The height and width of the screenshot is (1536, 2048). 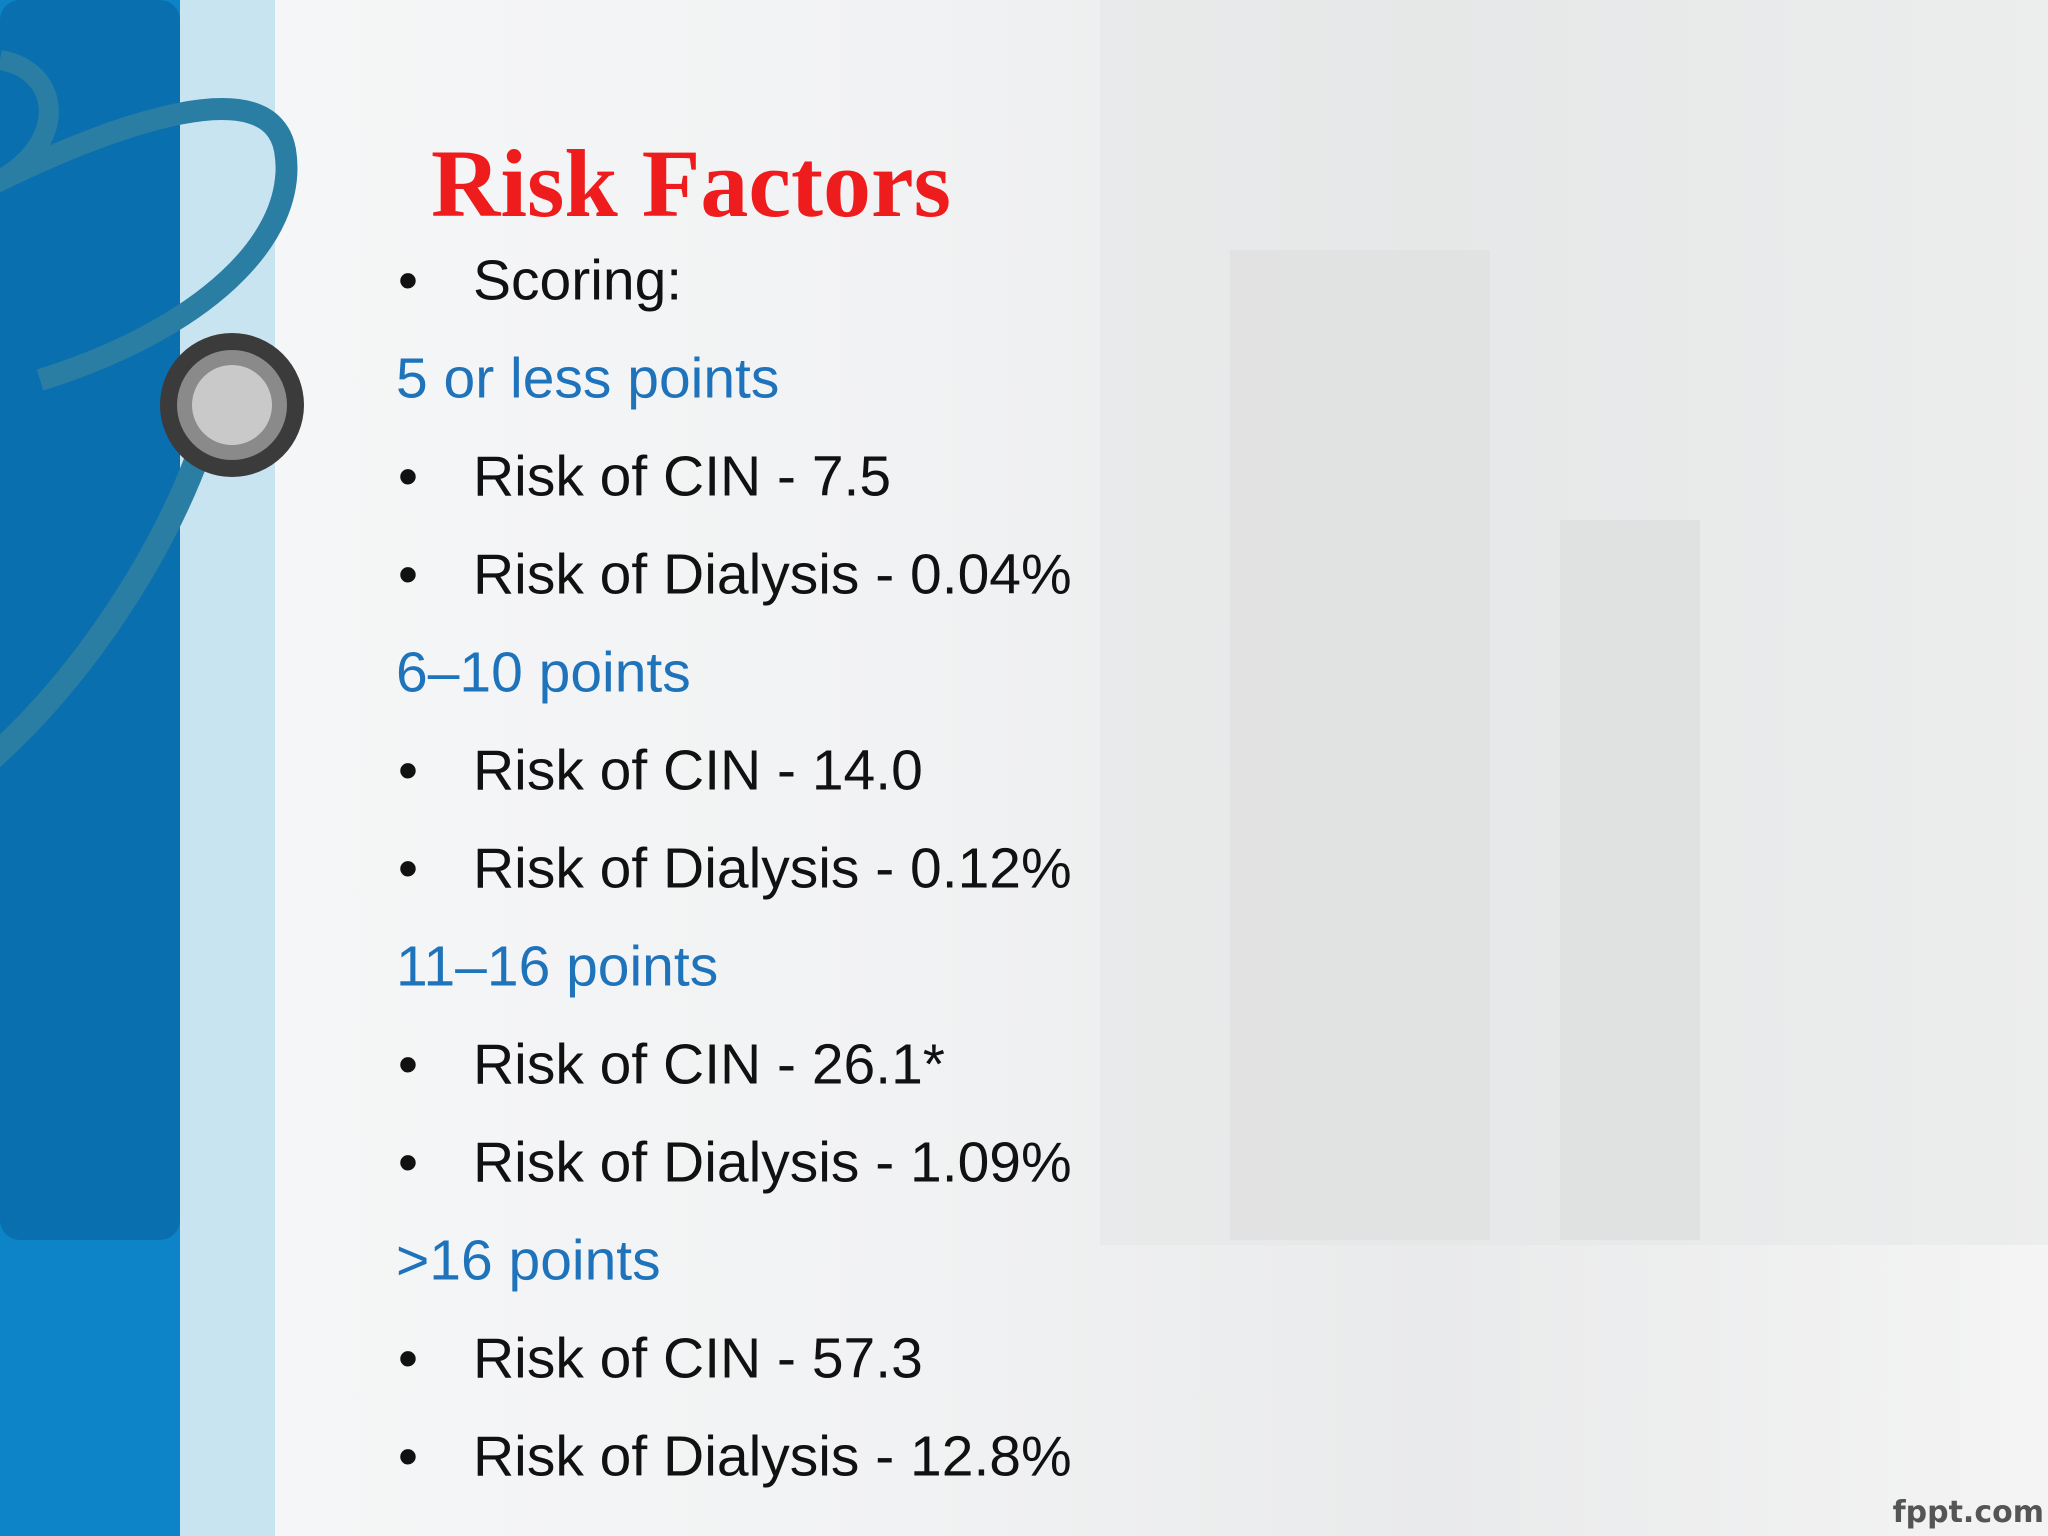 I want to click on bullet-item: Risk of Dialysis - 0.12%, so click(x=772, y=868).